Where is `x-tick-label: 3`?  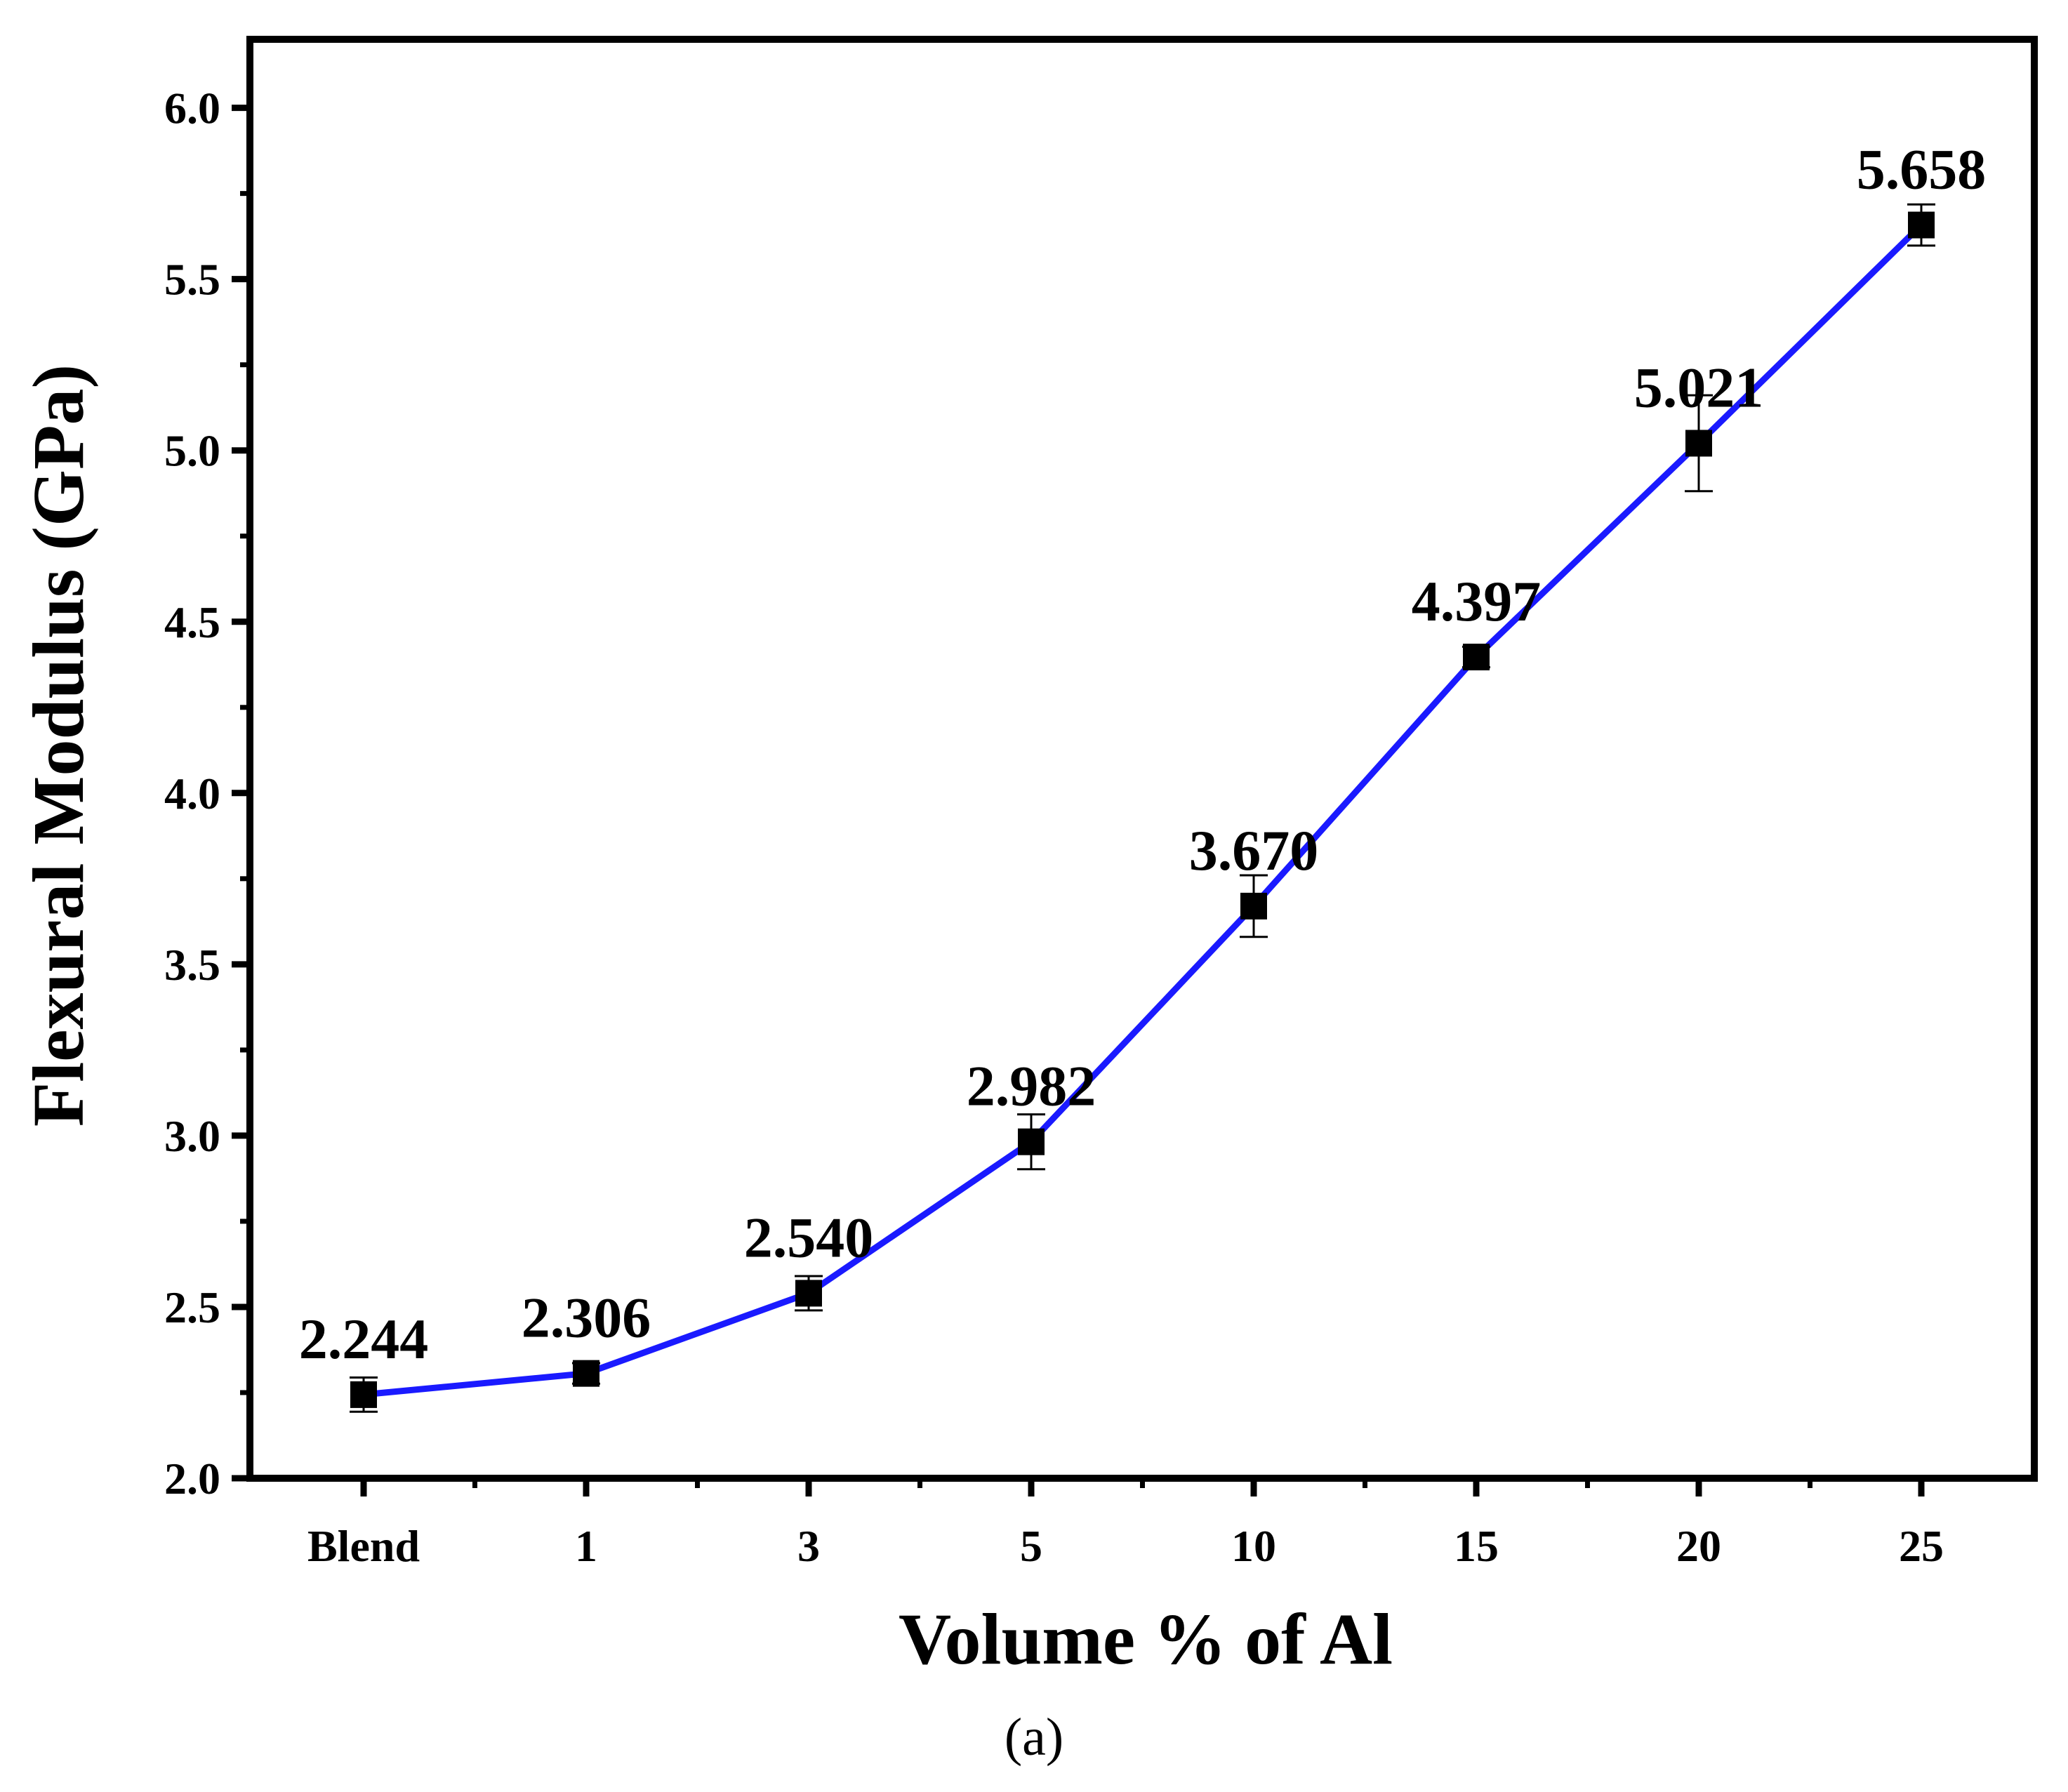 x-tick-label: 3 is located at coordinates (808, 1546).